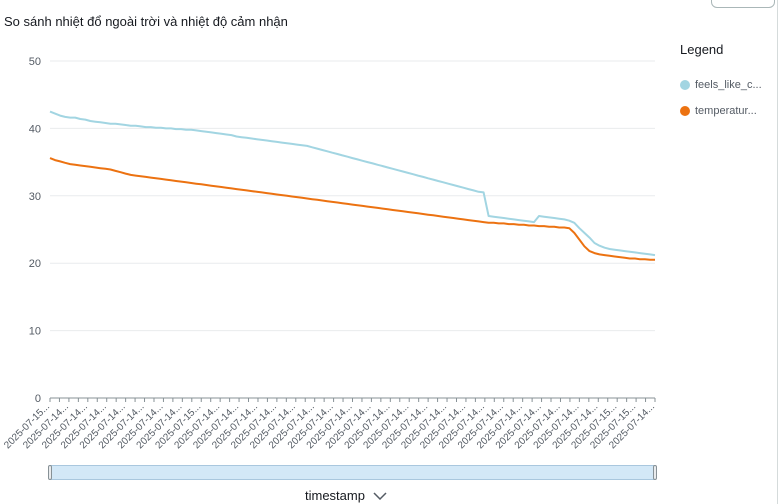 The height and width of the screenshot is (504, 781). What do you see at coordinates (38, 399) in the screenshot?
I see `y-tick-label: 0` at bounding box center [38, 399].